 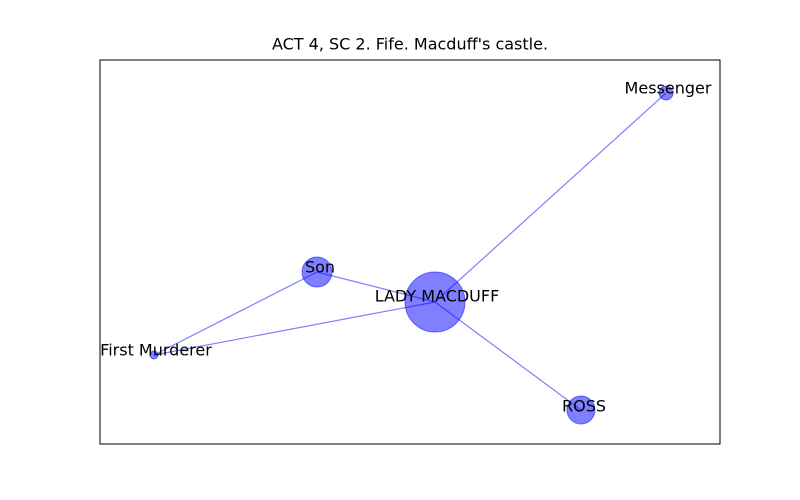 I want to click on node-label: Son, so click(x=320, y=267).